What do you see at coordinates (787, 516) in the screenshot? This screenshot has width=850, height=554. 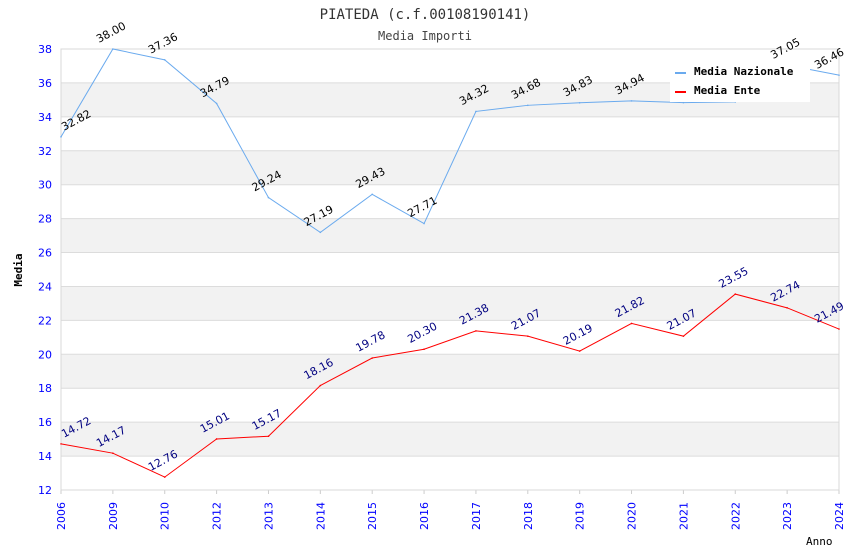 I see `x-tick-label: 2023` at bounding box center [787, 516].